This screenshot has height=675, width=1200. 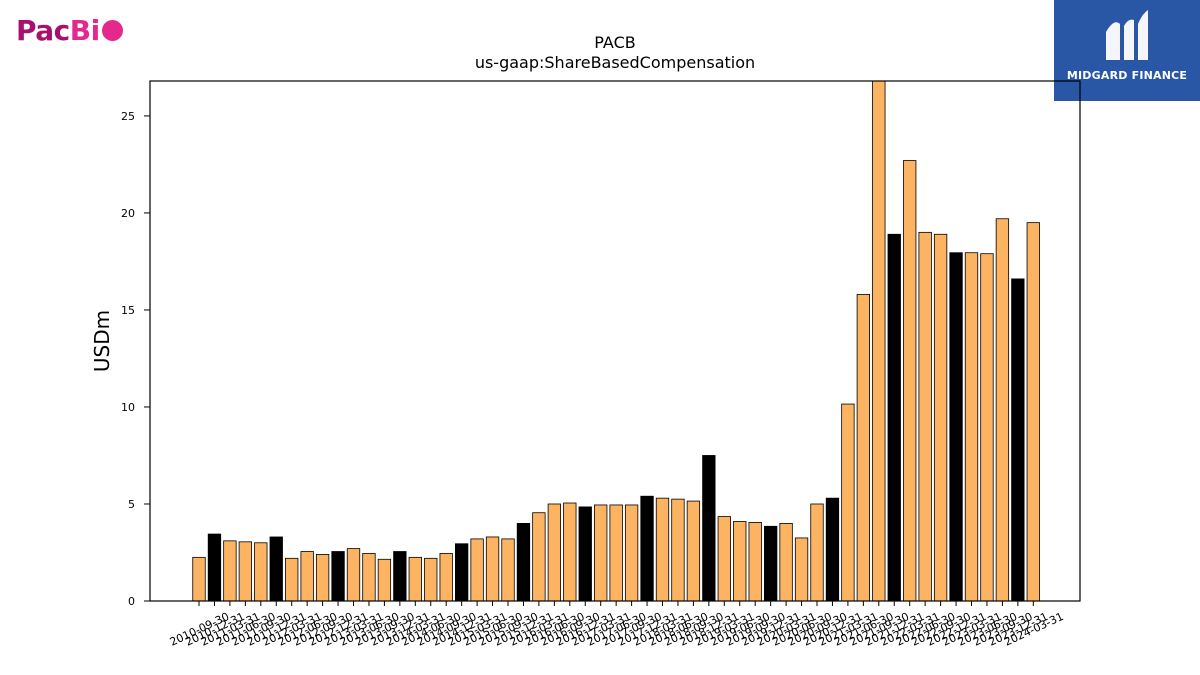 What do you see at coordinates (614, 42) in the screenshot?
I see `chart-title: PACB` at bounding box center [614, 42].